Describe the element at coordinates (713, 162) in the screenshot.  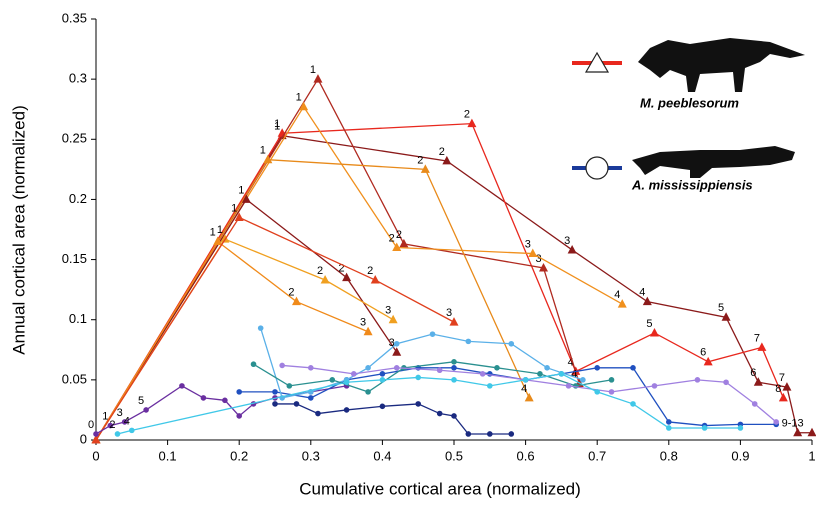
I see `alligator-silhouette` at that location.